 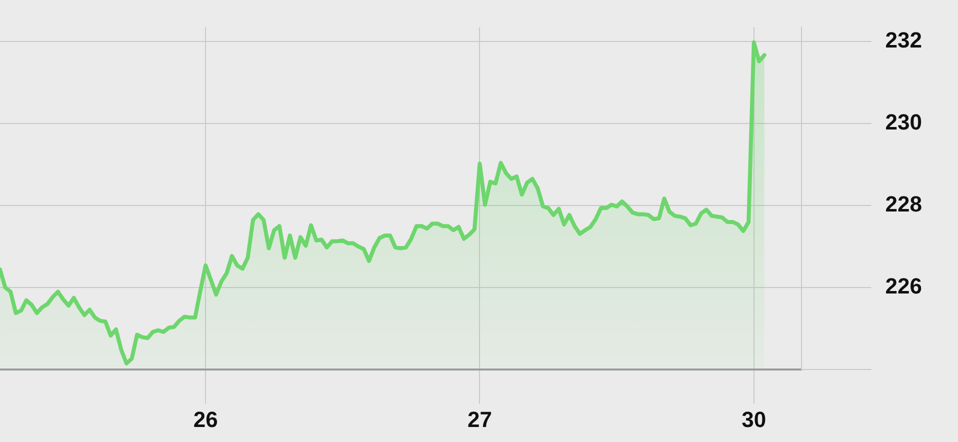 What do you see at coordinates (903, 286) in the screenshot?
I see `y-tick-label: 226` at bounding box center [903, 286].